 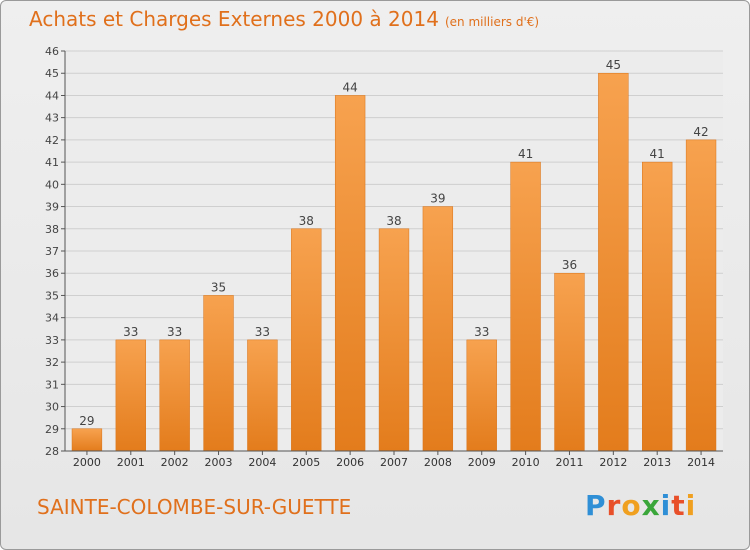 I want to click on data-label: 39, so click(x=437, y=199).